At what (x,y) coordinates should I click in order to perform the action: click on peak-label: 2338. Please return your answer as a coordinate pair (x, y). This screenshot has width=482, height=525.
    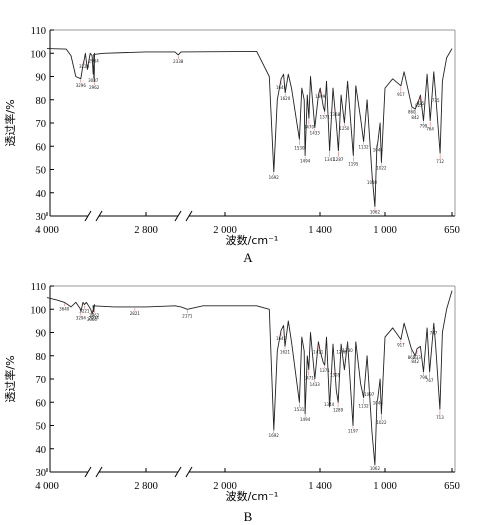
    Looking at the image, I should click on (178, 61).